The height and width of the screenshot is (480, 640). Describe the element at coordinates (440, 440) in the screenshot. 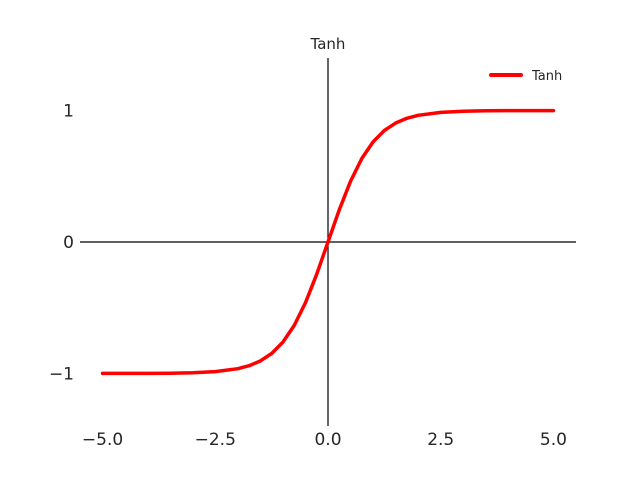

I see `x-tick-label: 2.5` at that location.